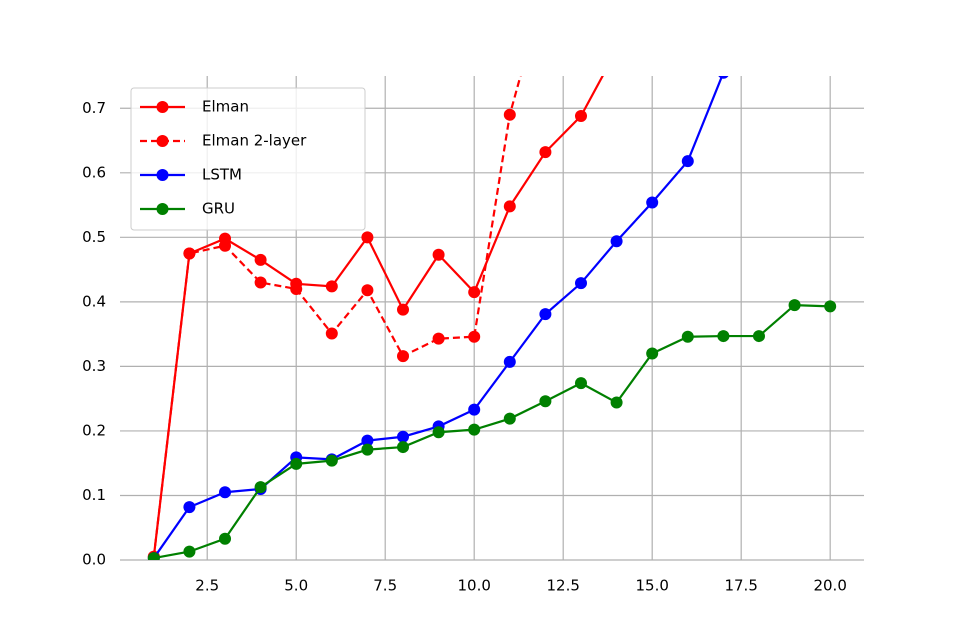  I want to click on x-tick-label: 10.0, so click(473, 586).